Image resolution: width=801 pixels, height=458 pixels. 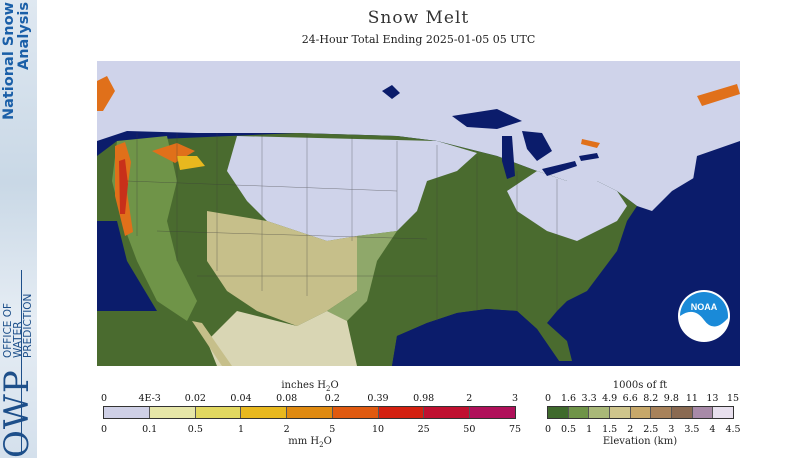 I want to click on melt-top-tick-label: 0.2, so click(x=332, y=398).